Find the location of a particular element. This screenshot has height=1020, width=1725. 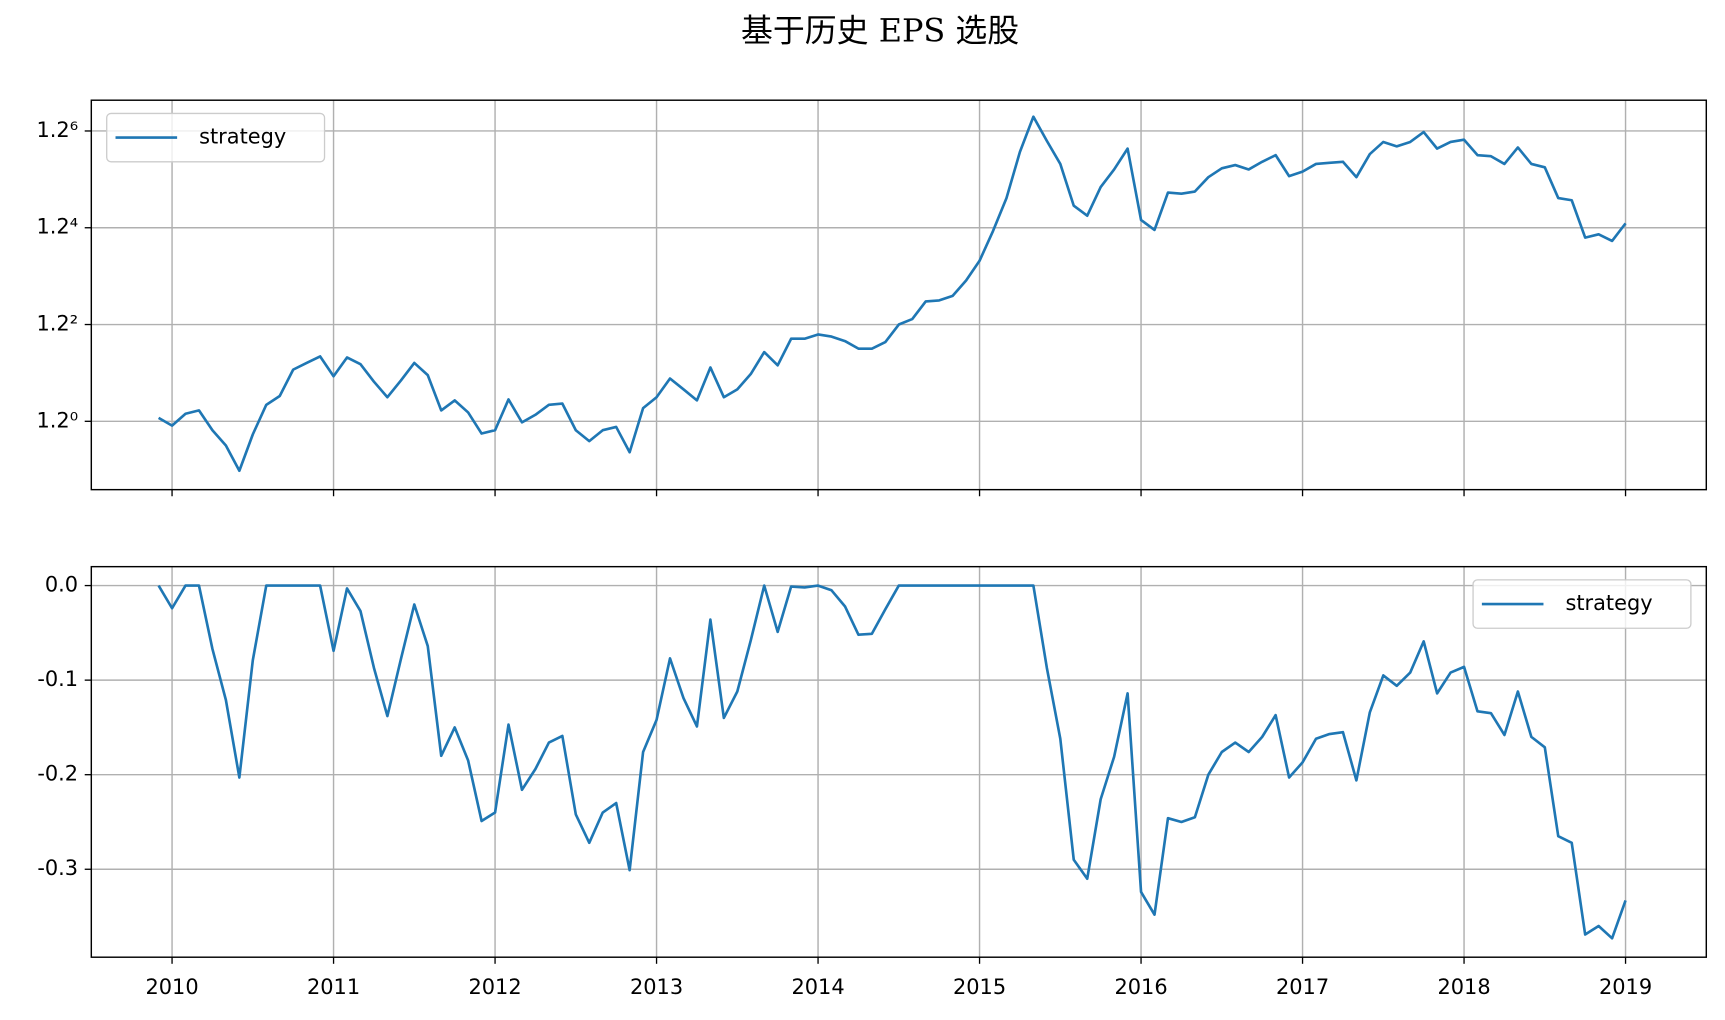

y-tick-label: 1.2² is located at coordinates (57, 324).